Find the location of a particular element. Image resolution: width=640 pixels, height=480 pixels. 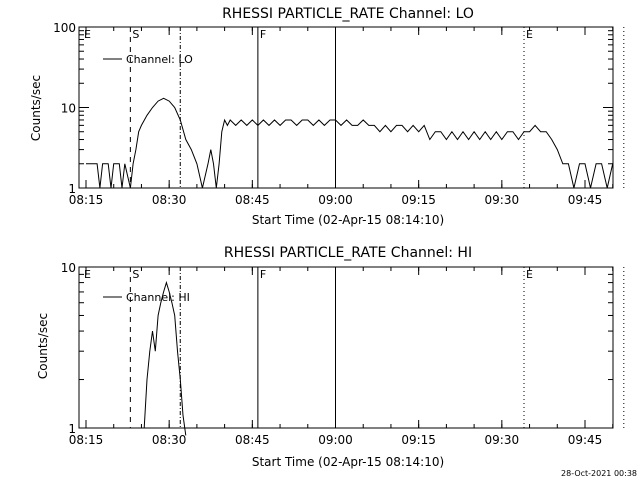

legend-hi: Channel: HI is located at coordinates (146, 297).